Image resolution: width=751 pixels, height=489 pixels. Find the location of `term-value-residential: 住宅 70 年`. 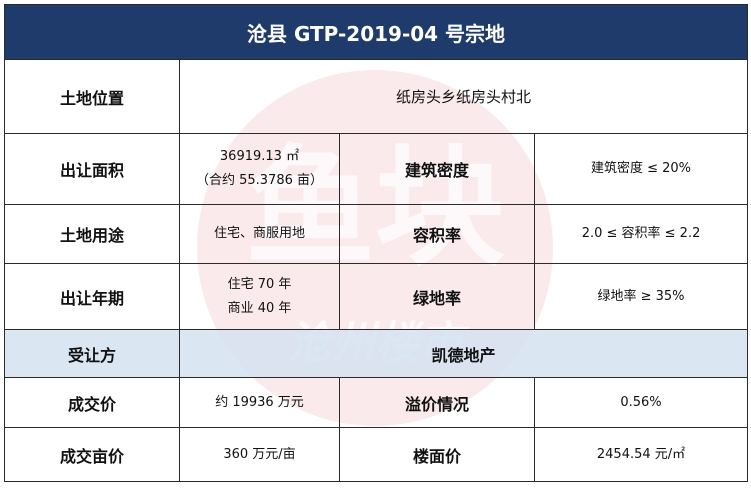

term-value-residential: 住宅 70 年 is located at coordinates (259, 284).